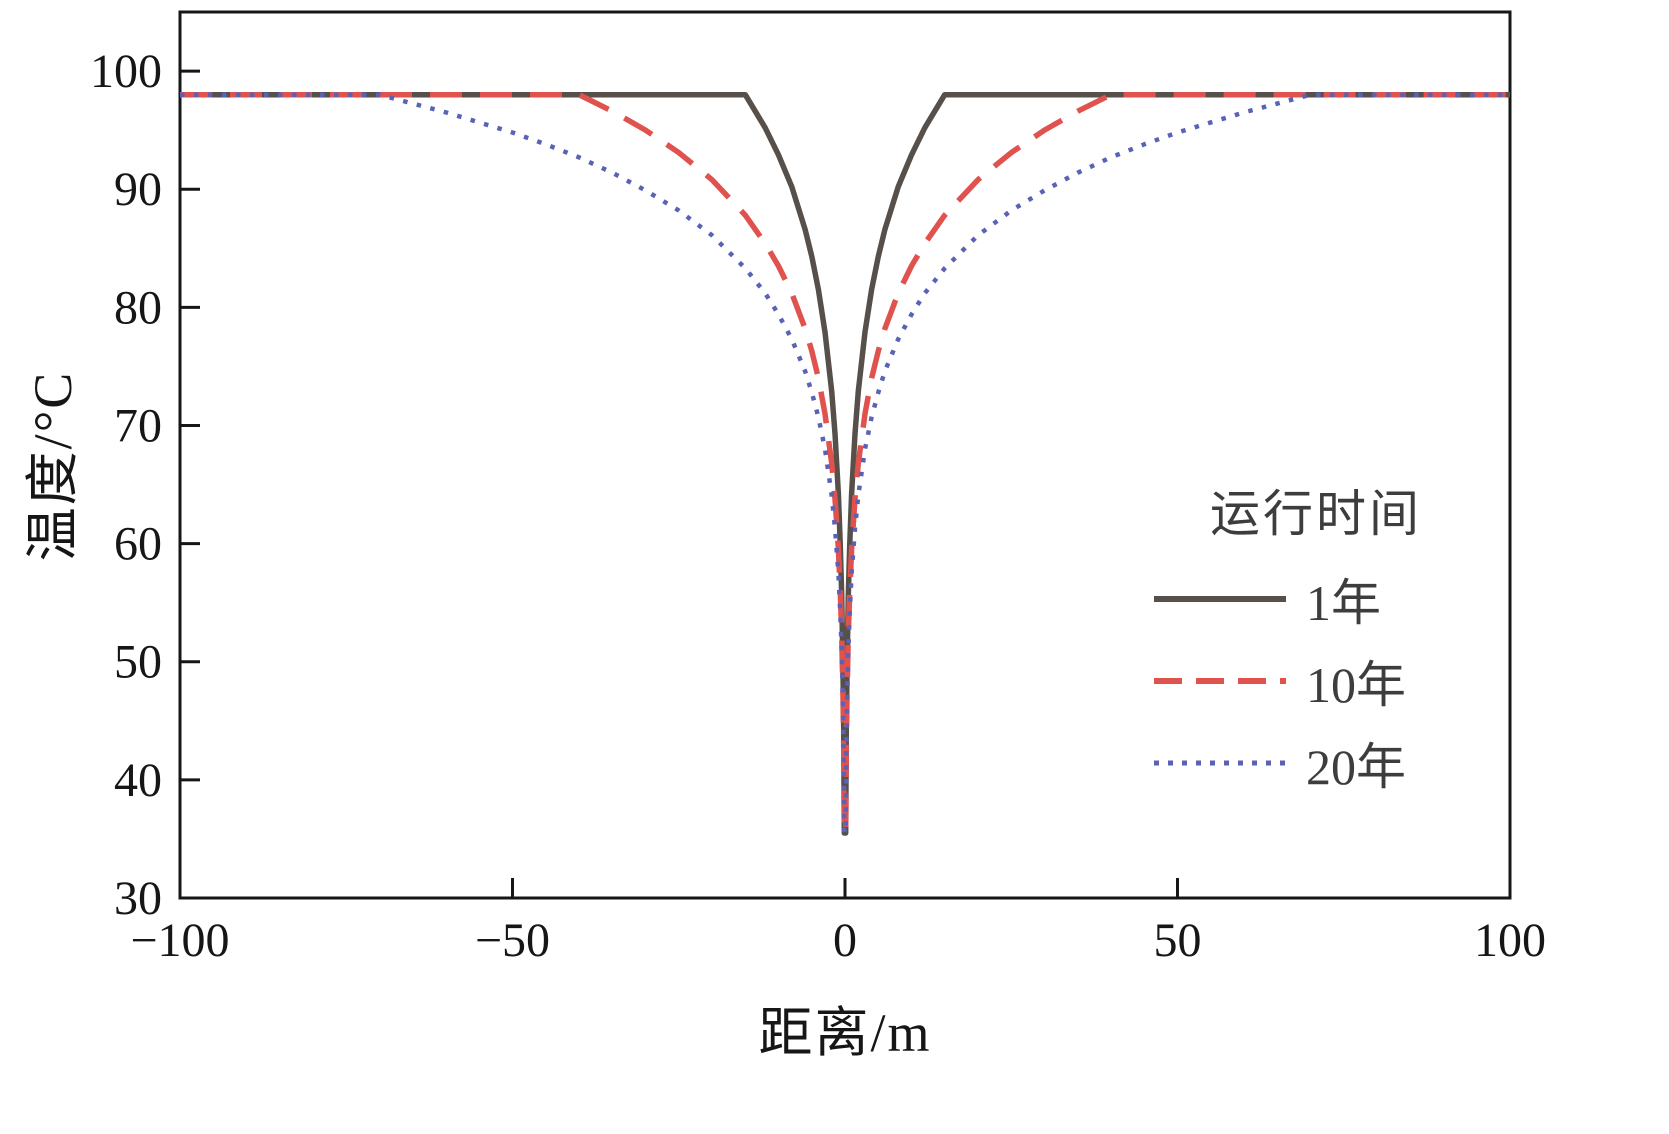 Image resolution: width=1669 pixels, height=1134 pixels. Describe the element at coordinates (845, 1033) in the screenshot. I see `x-axis-title: 距离/m` at that location.